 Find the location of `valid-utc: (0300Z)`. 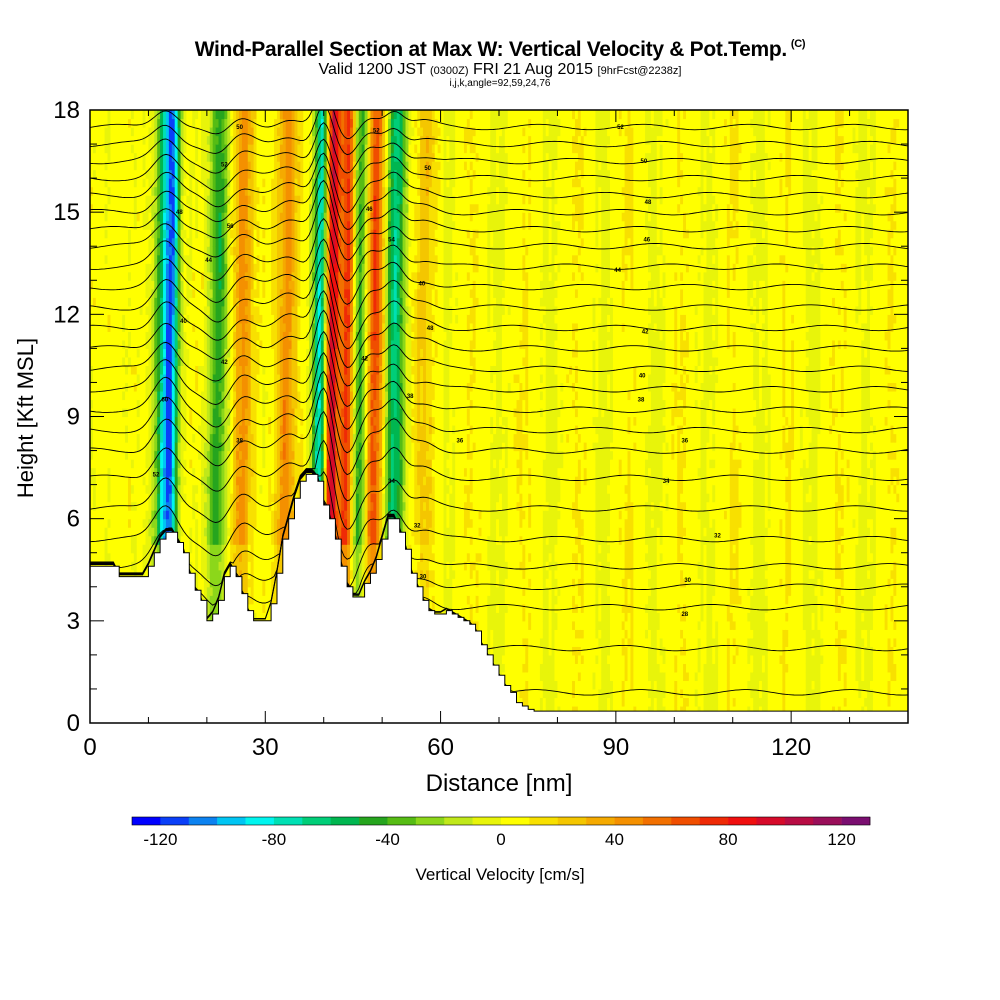

valid-utc: (0300Z) is located at coordinates (449, 71).